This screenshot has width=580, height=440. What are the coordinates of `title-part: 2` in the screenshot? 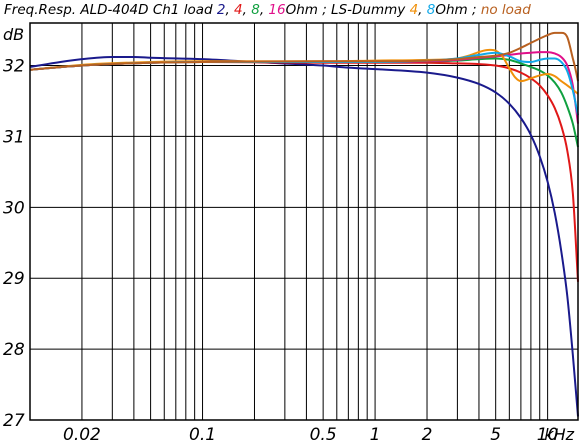 It's located at (221, 10).